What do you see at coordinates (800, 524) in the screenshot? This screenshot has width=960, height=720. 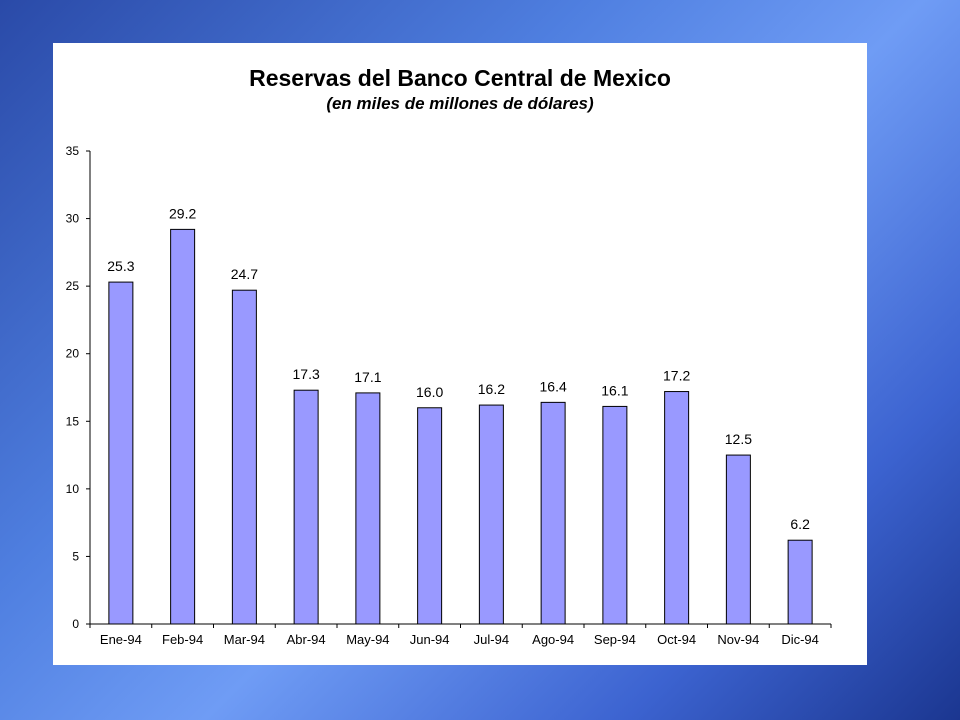 I see `bar-value-label: 6.2` at bounding box center [800, 524].